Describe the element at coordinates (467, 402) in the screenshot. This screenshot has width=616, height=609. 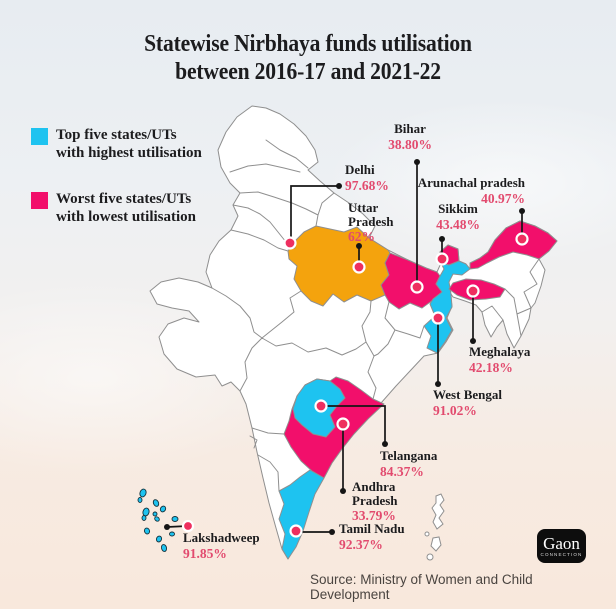
I see `label-west-bengal: West Bengal 91.02%` at that location.